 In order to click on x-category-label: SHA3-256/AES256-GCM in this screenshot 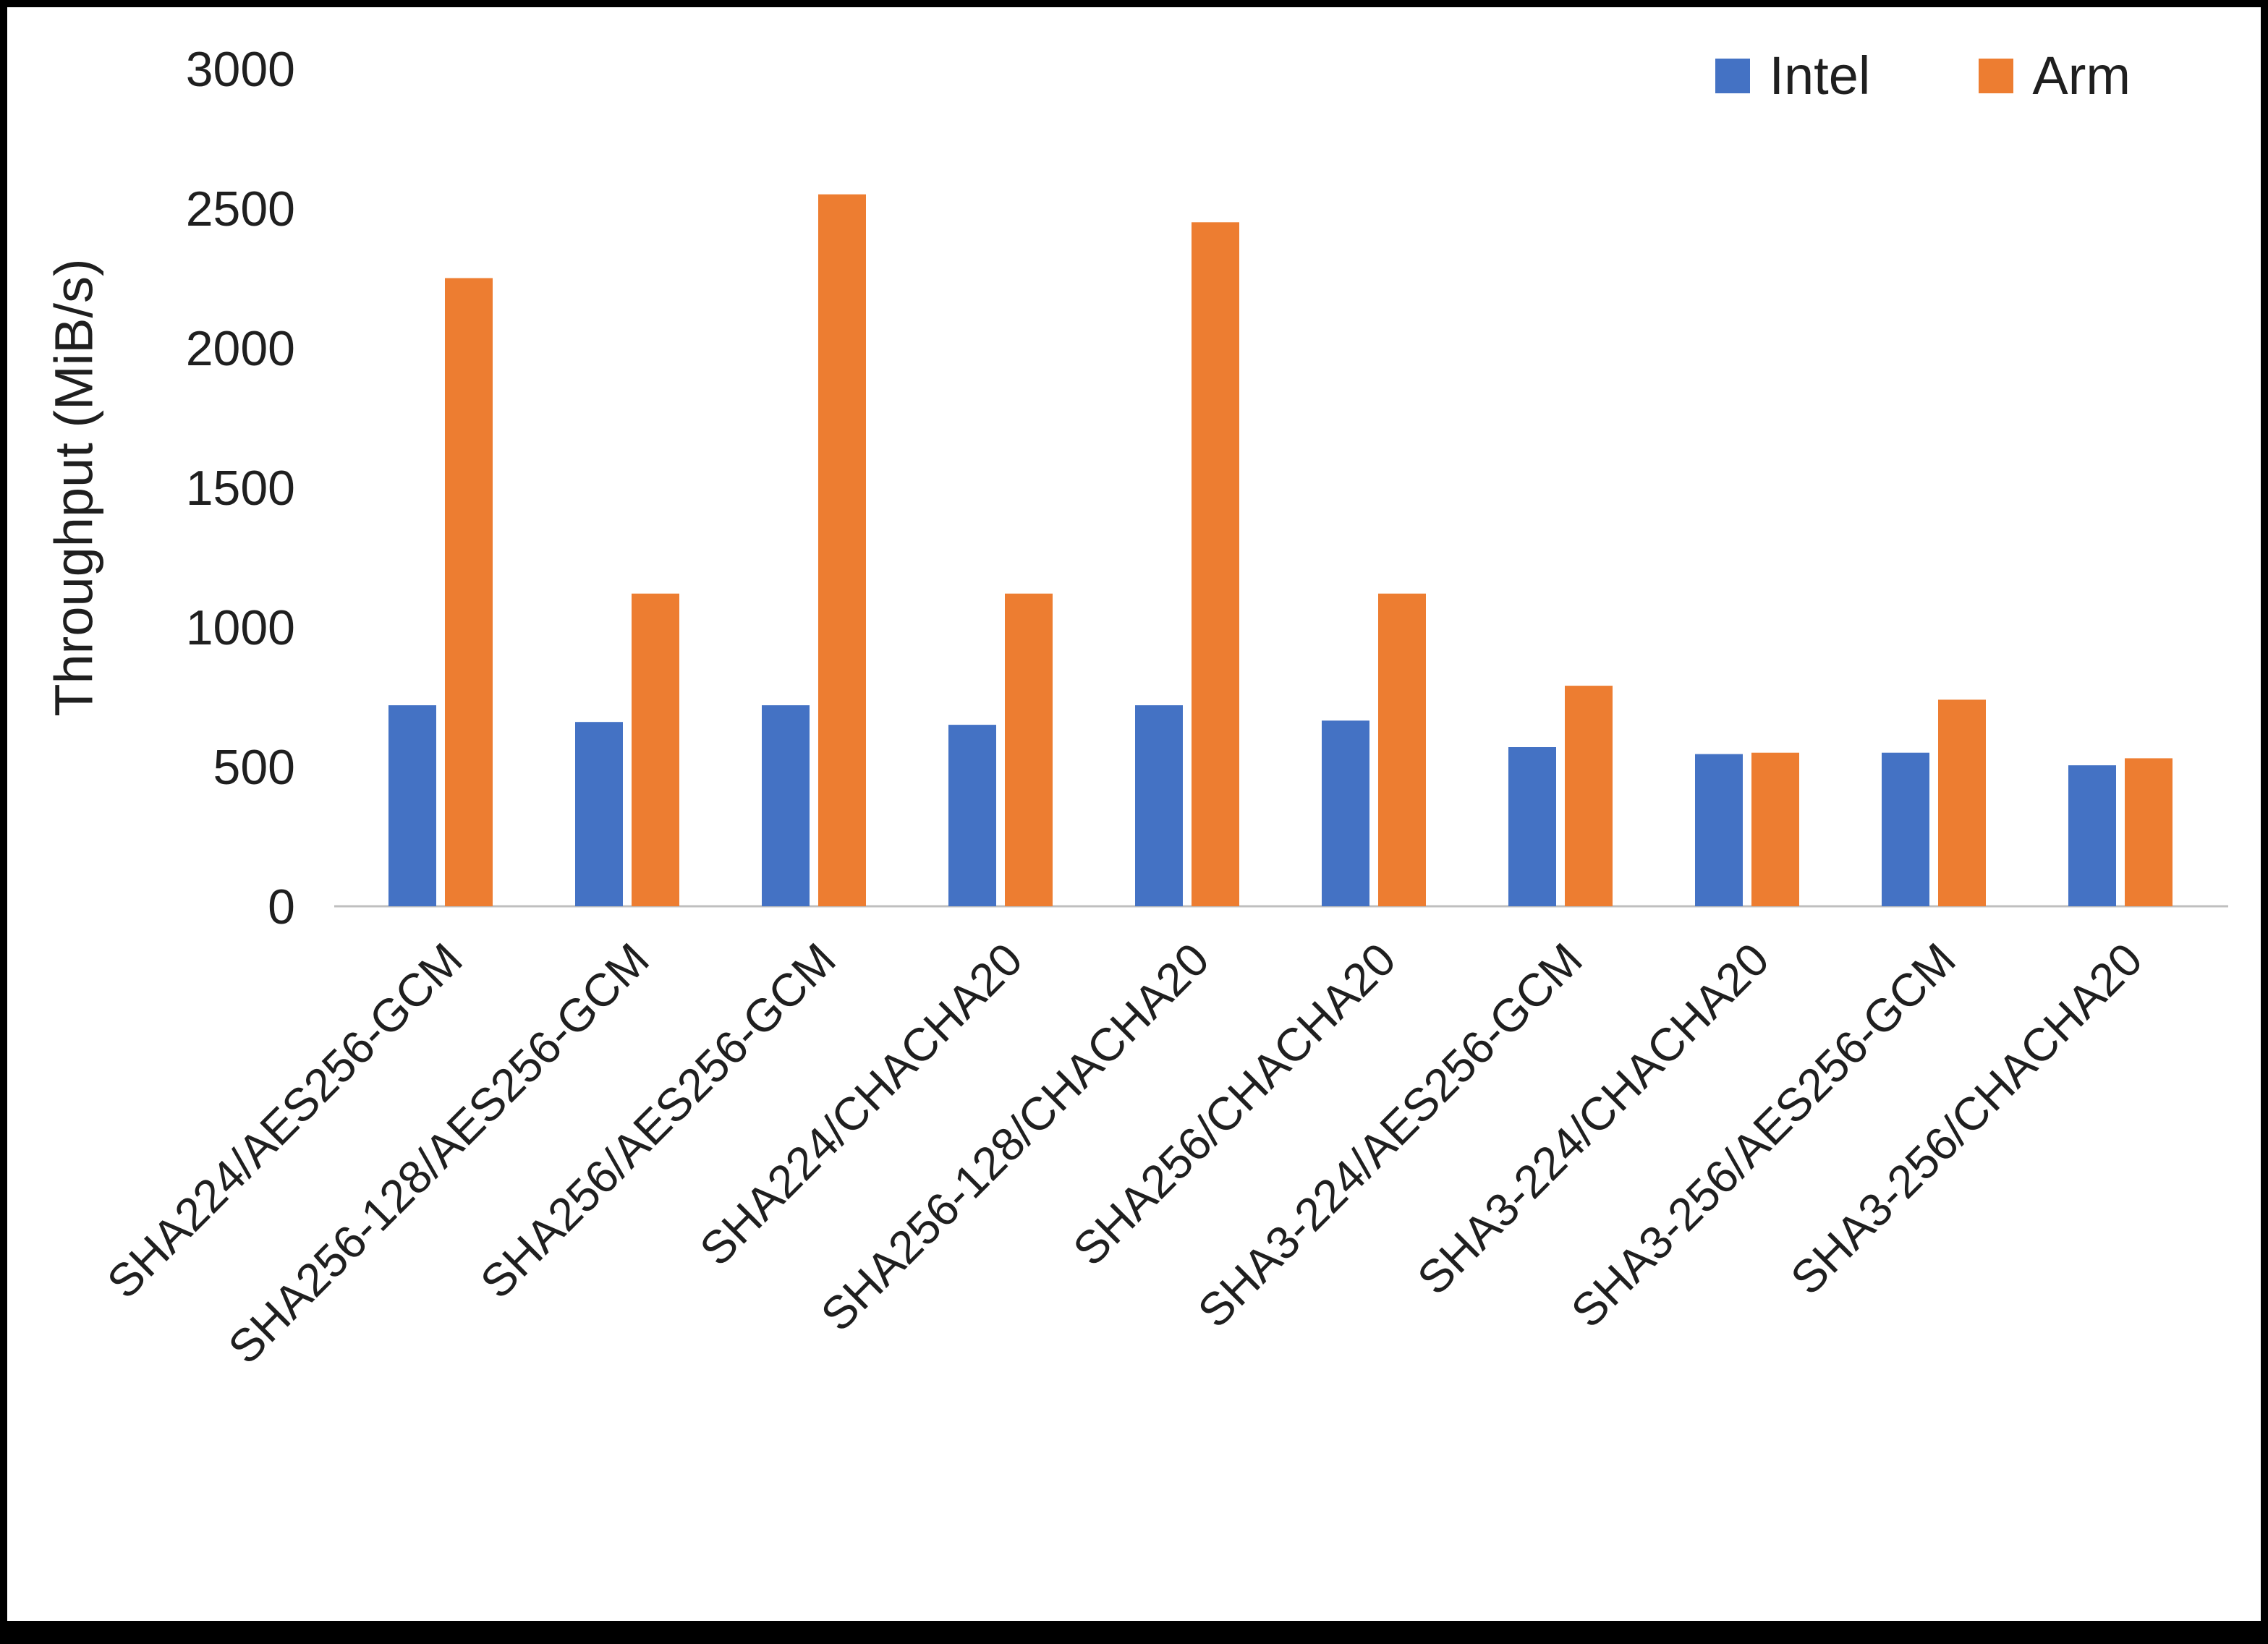, I will do `click(1763, 1135)`.